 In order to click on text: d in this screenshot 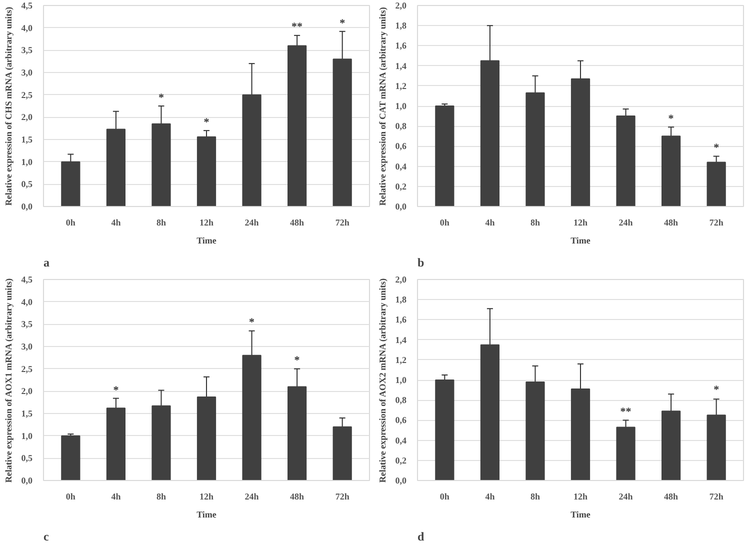, I will do `click(421, 537)`.